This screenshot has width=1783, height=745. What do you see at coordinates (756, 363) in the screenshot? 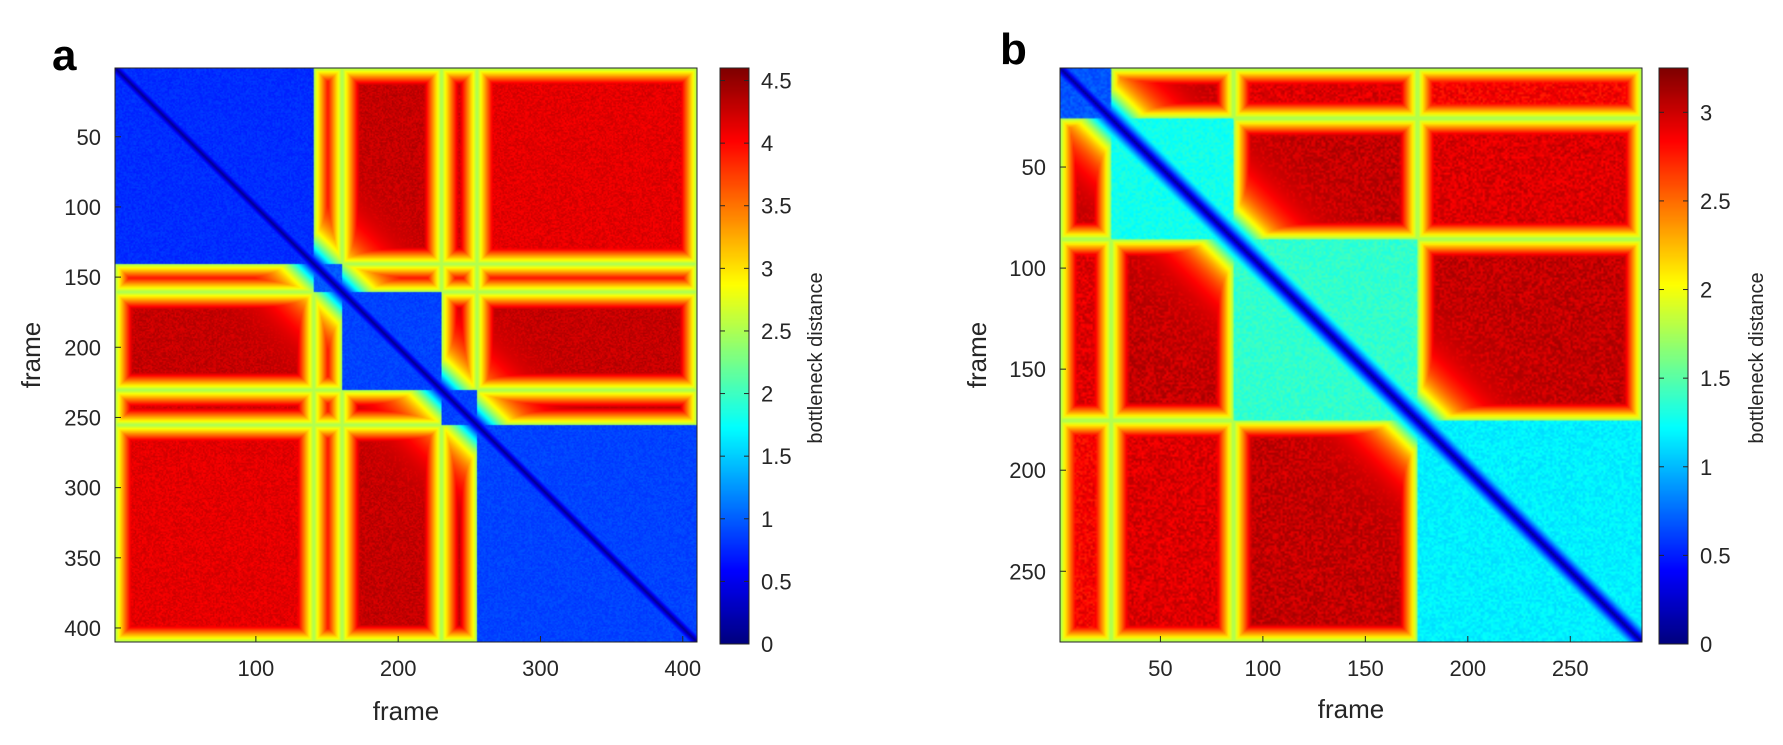
I see `colorbar-ticks-a: 0 0.5 1 1.5 2 2.5 3 3.5 4 4.5` at bounding box center [756, 363].